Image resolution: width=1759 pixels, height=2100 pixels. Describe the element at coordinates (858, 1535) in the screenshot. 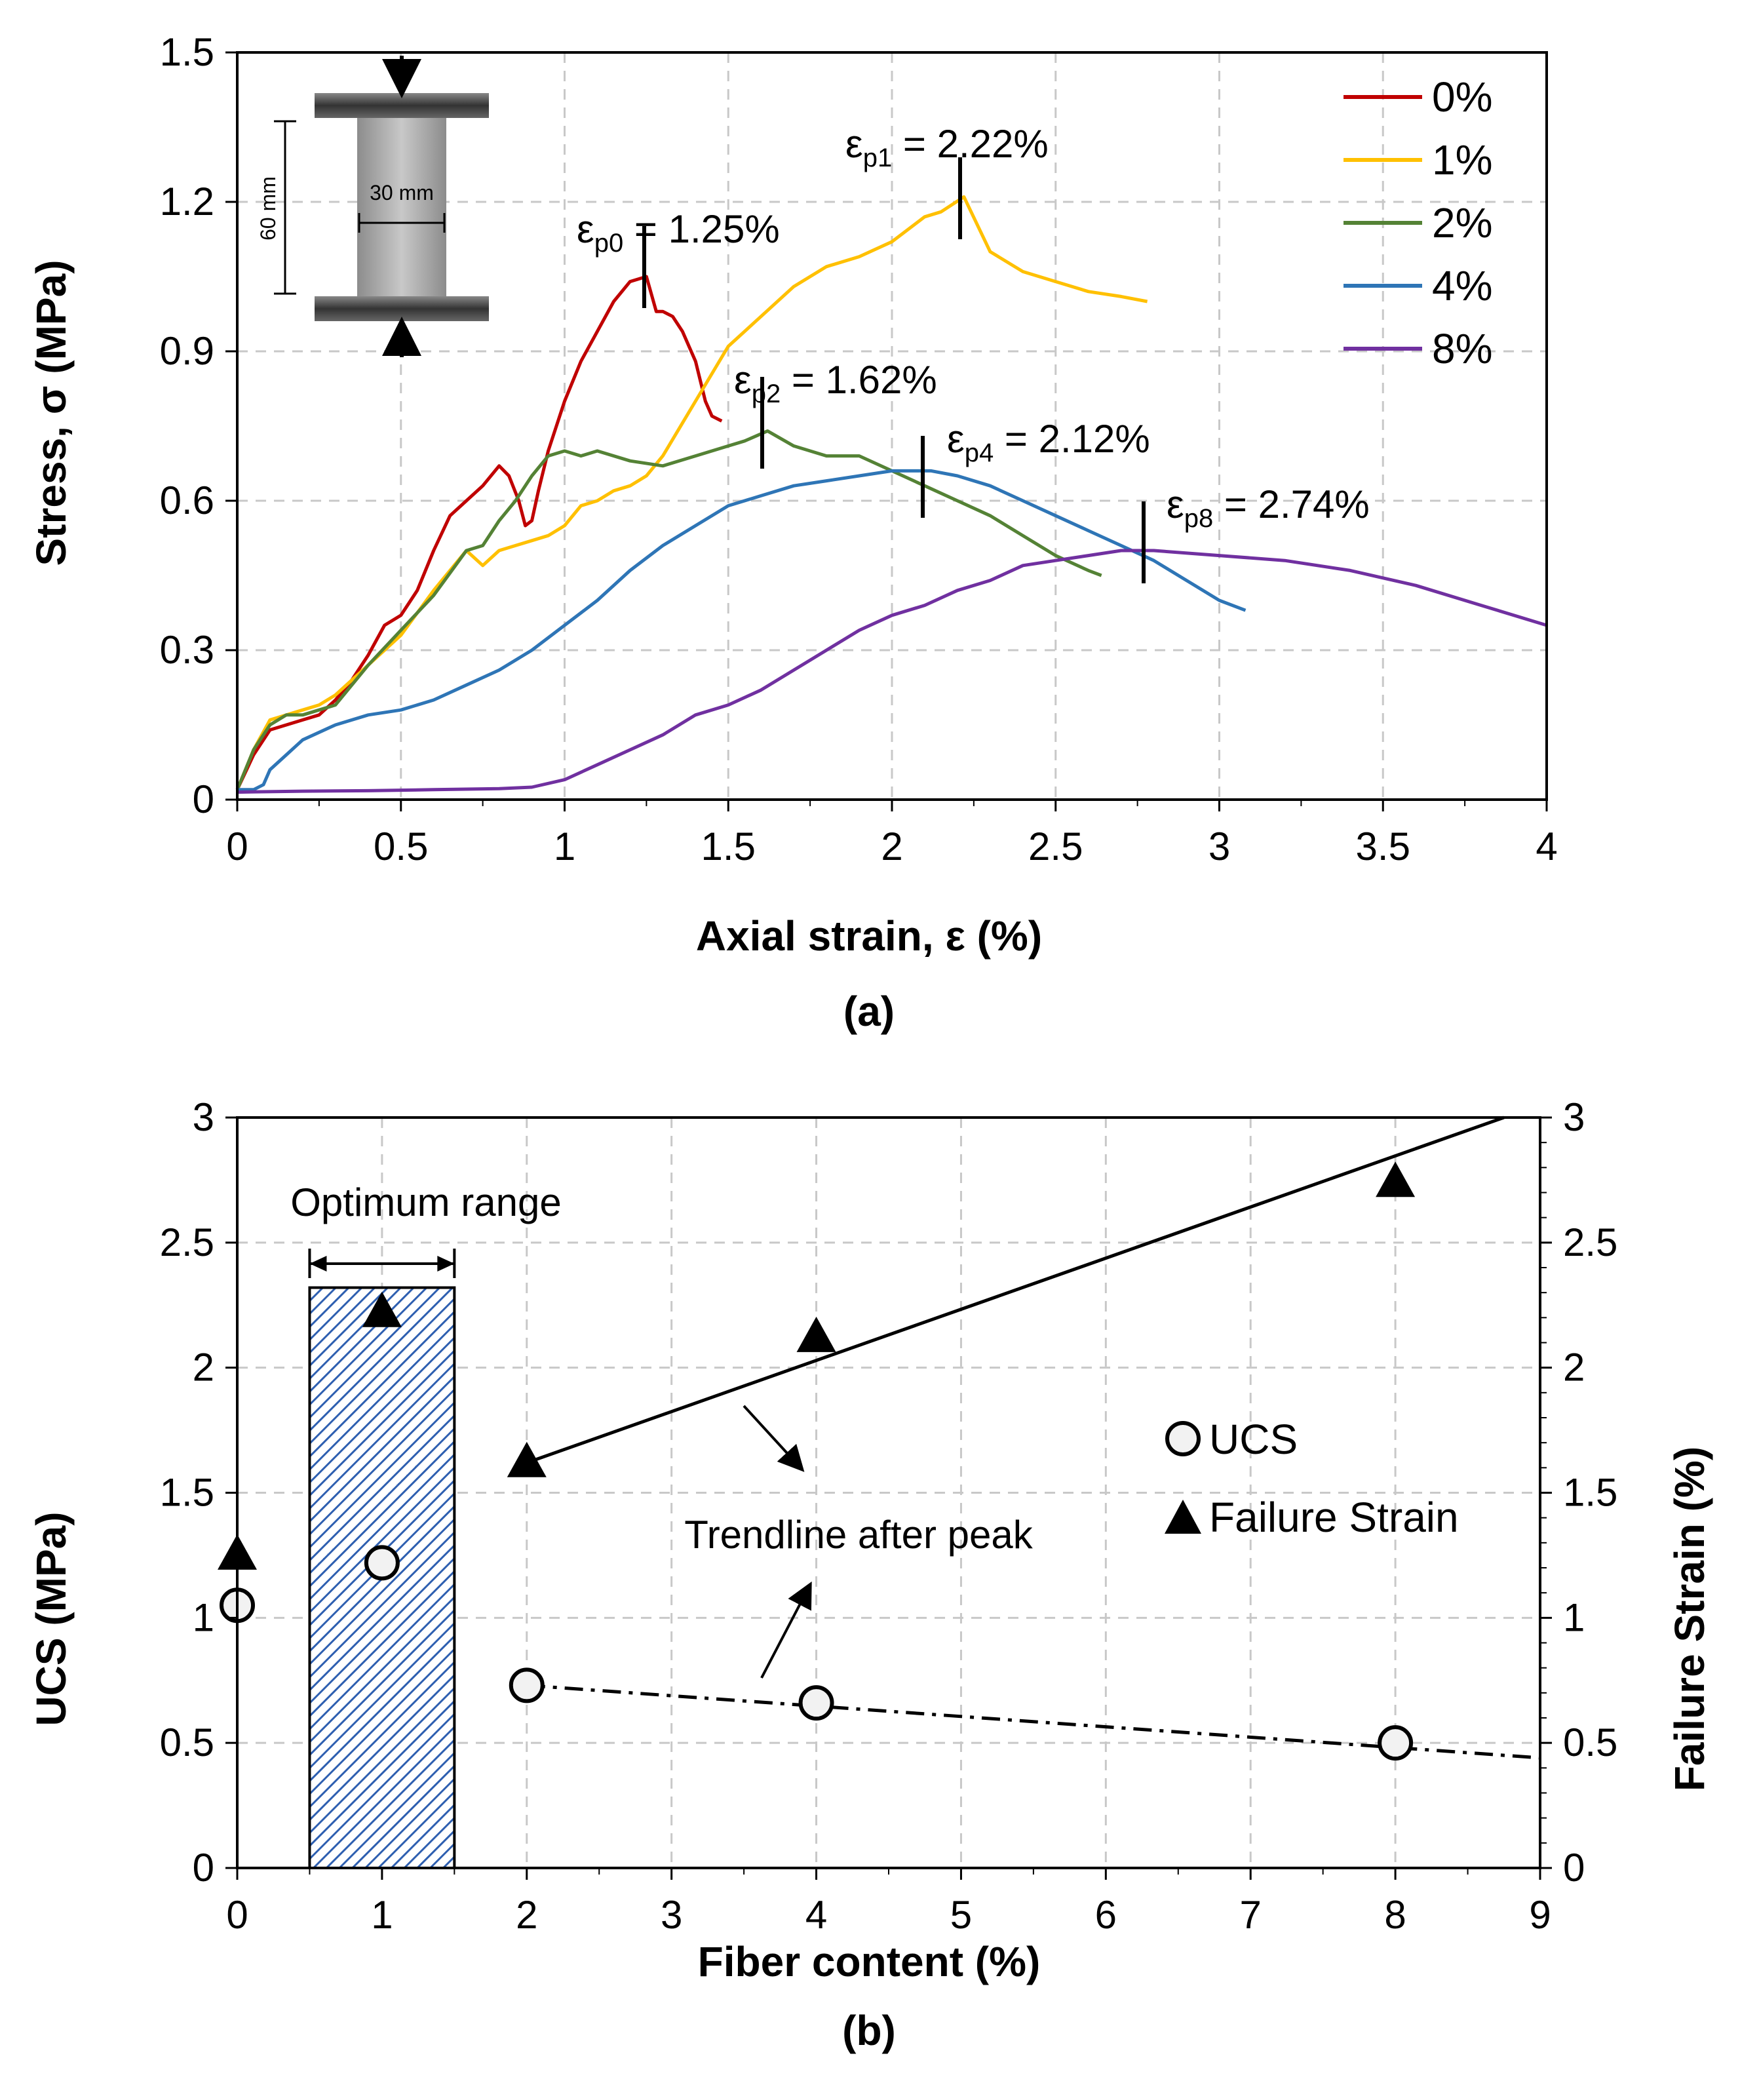

I see `trendline-annotation: Trendline after peak` at that location.